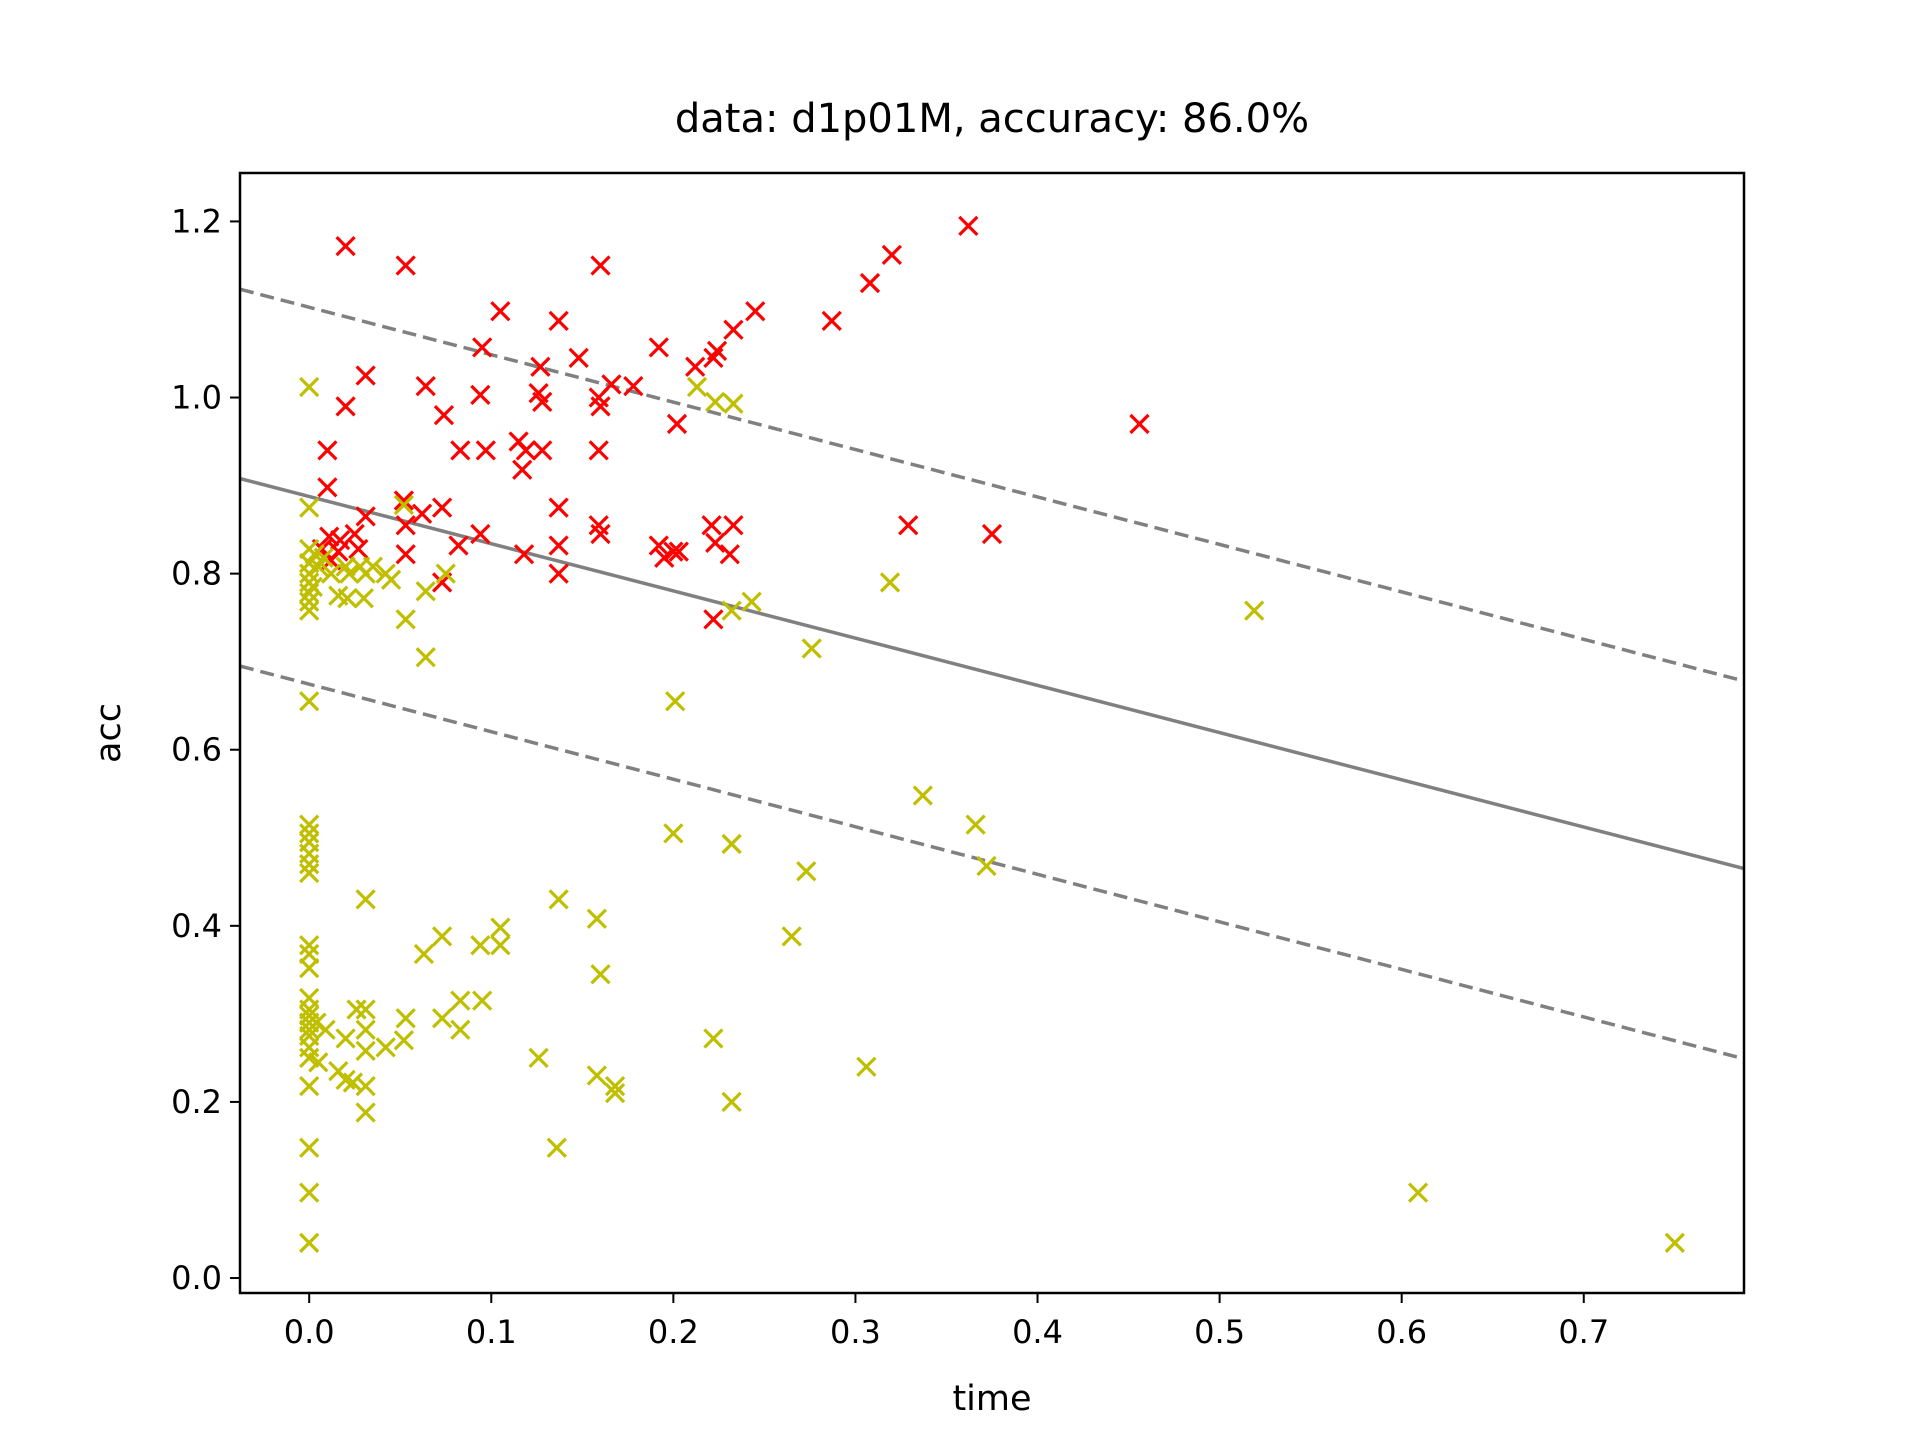 This screenshot has height=1440, width=1920. Describe the element at coordinates (673, 1332) in the screenshot. I see `x-tick-label: 0.2` at that location.